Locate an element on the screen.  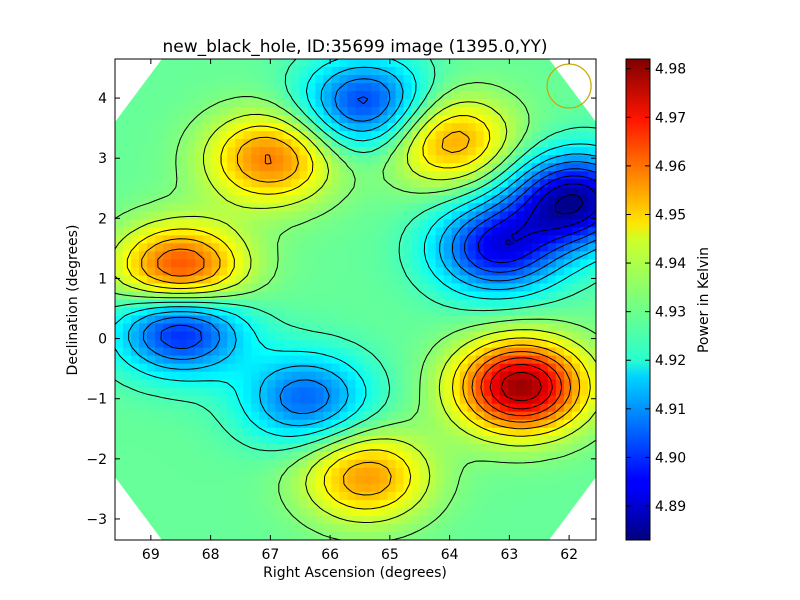
x-axis-label: Right Ascension (degrees) is located at coordinates (355, 573).